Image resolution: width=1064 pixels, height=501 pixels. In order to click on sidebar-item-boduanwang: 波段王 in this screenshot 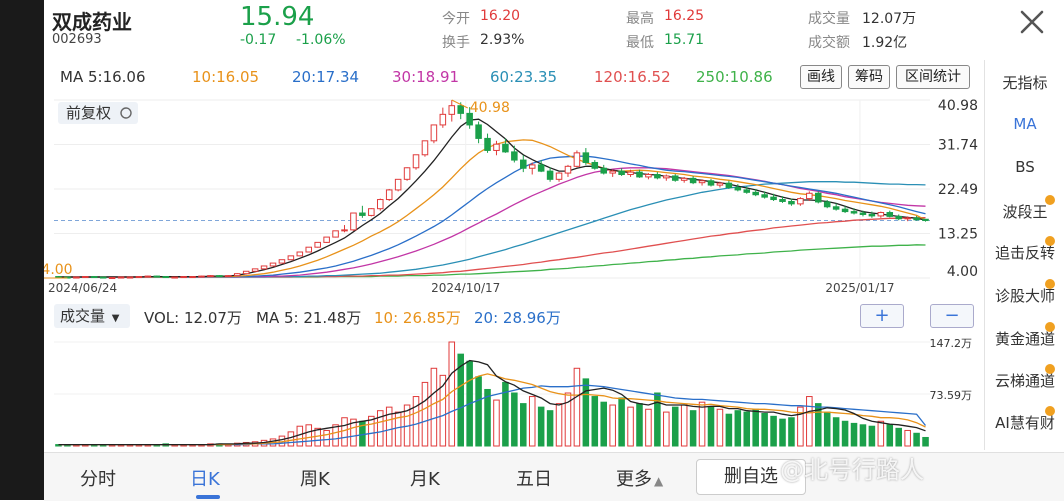, I will do `click(1024, 208)`.